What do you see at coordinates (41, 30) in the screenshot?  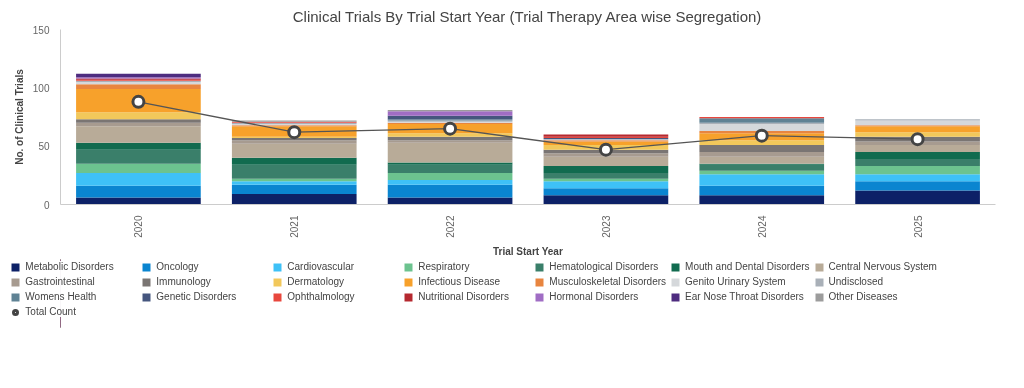 I see `y-tick-label: 150` at bounding box center [41, 30].